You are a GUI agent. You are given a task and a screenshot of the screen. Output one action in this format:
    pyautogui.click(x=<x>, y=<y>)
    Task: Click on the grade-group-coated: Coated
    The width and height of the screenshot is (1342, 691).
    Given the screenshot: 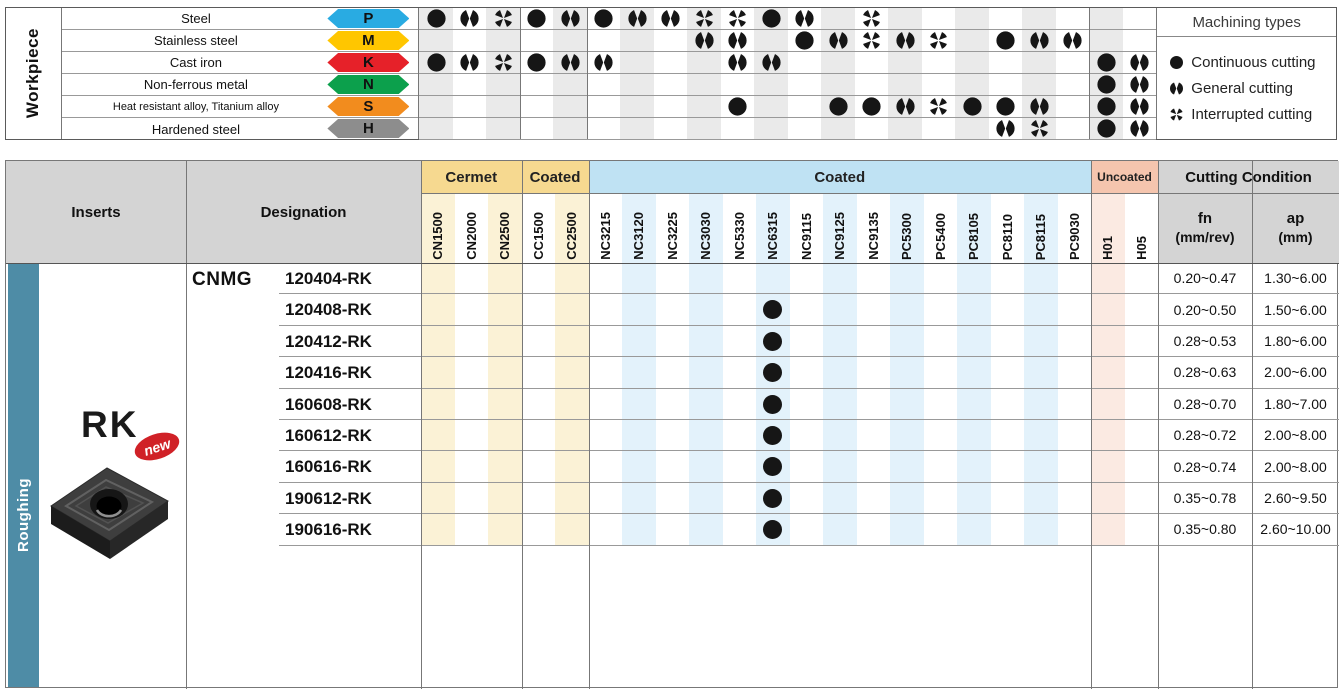 What is the action you would take?
    pyautogui.click(x=555, y=177)
    